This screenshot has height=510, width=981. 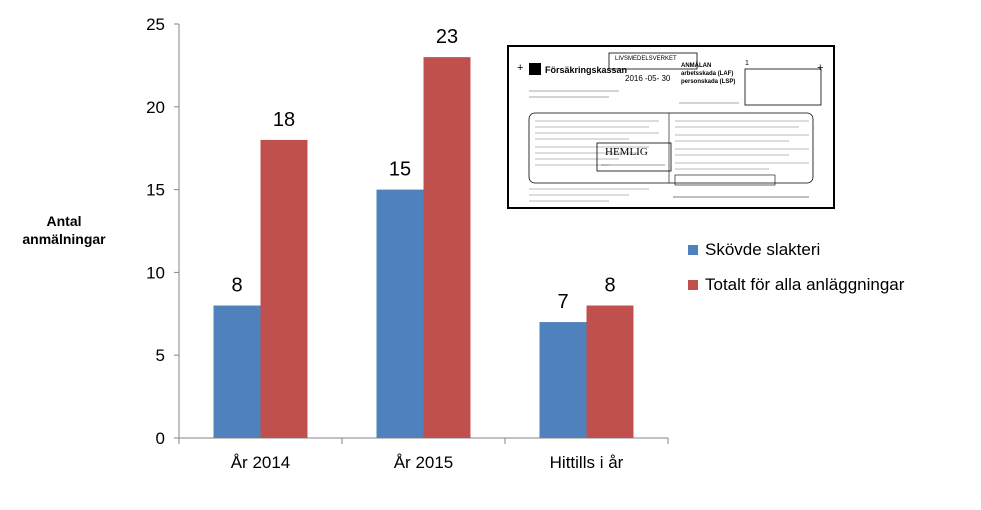 What do you see at coordinates (284, 120) in the screenshot?
I see `data-label: 18` at bounding box center [284, 120].